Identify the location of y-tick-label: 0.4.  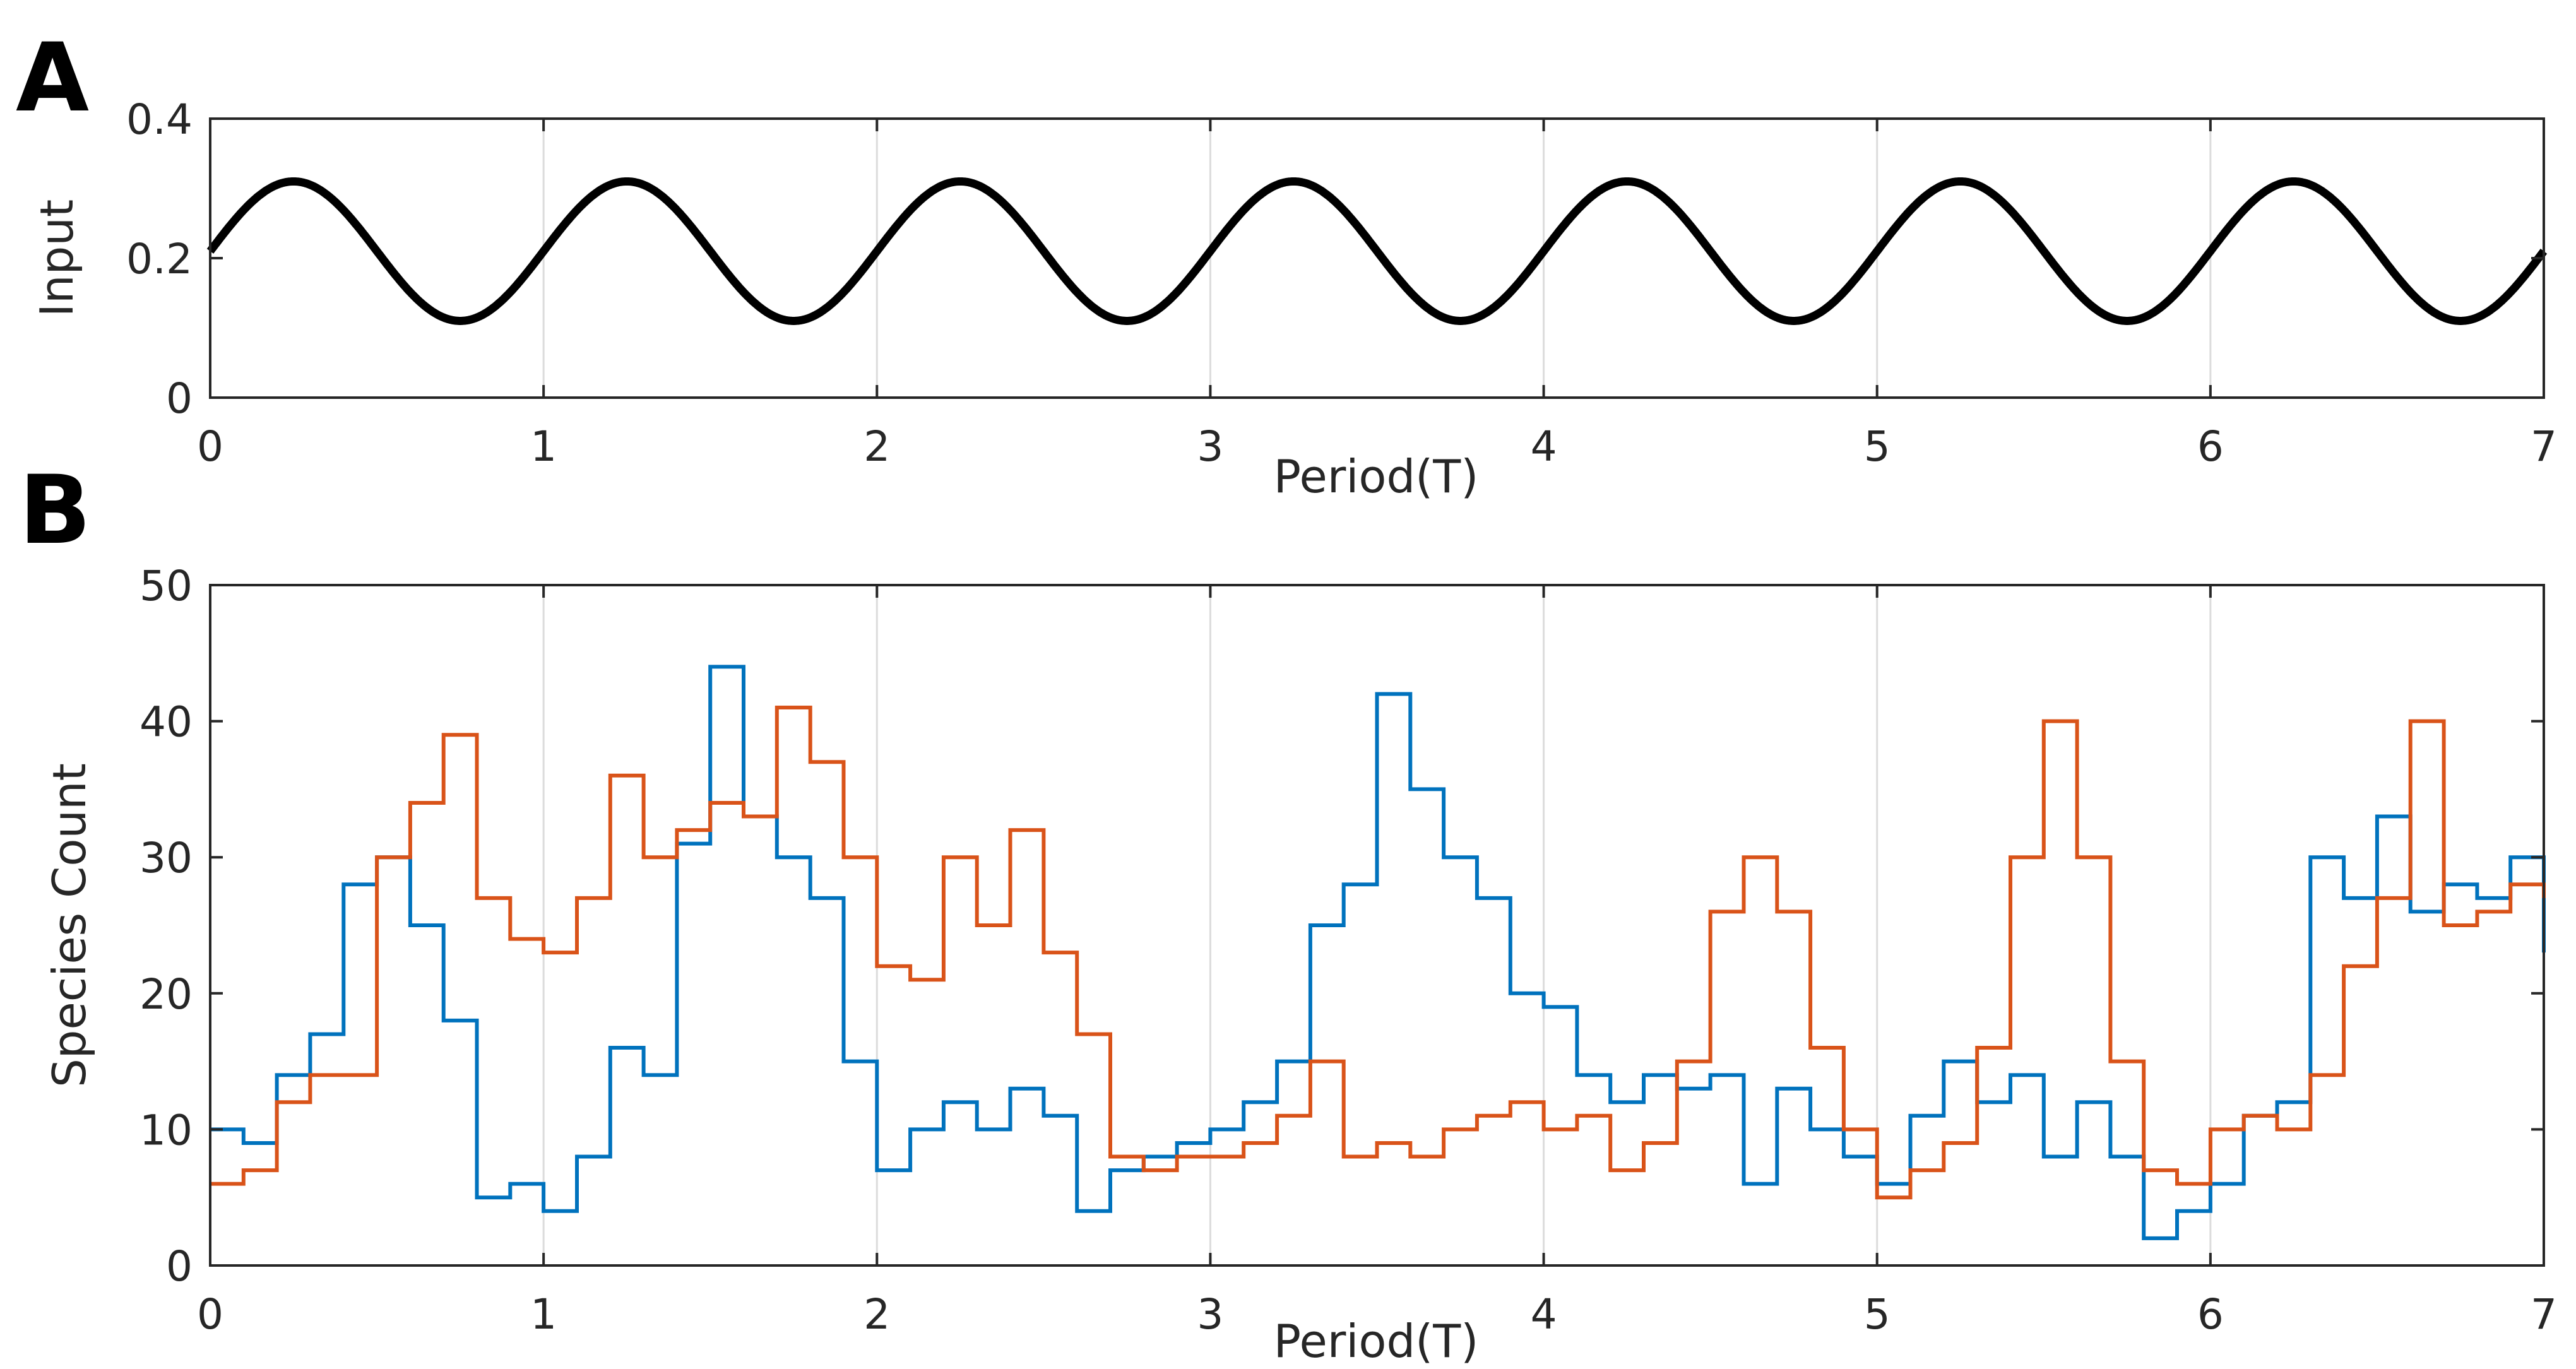
(159, 120).